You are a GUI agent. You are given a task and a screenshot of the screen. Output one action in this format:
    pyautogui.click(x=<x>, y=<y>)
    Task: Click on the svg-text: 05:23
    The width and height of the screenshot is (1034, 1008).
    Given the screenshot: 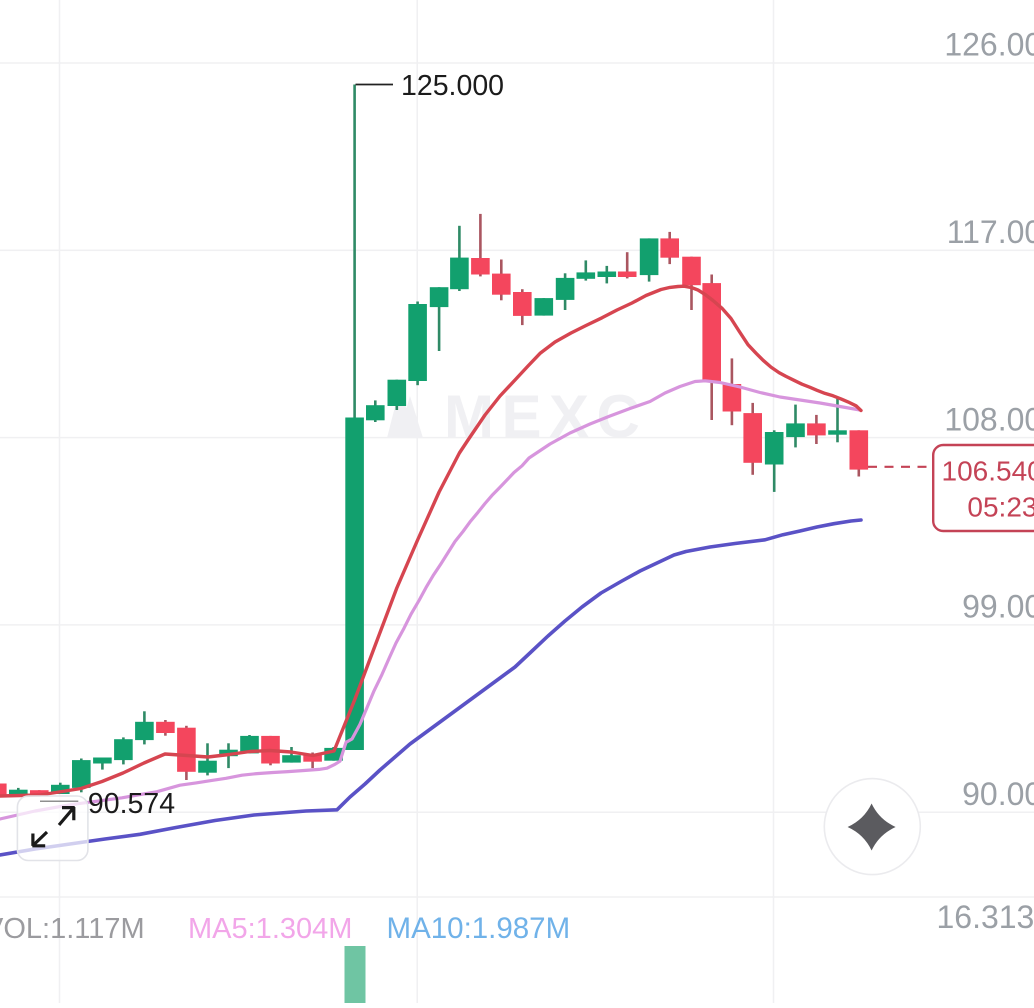 What is the action you would take?
    pyautogui.click(x=1000, y=507)
    